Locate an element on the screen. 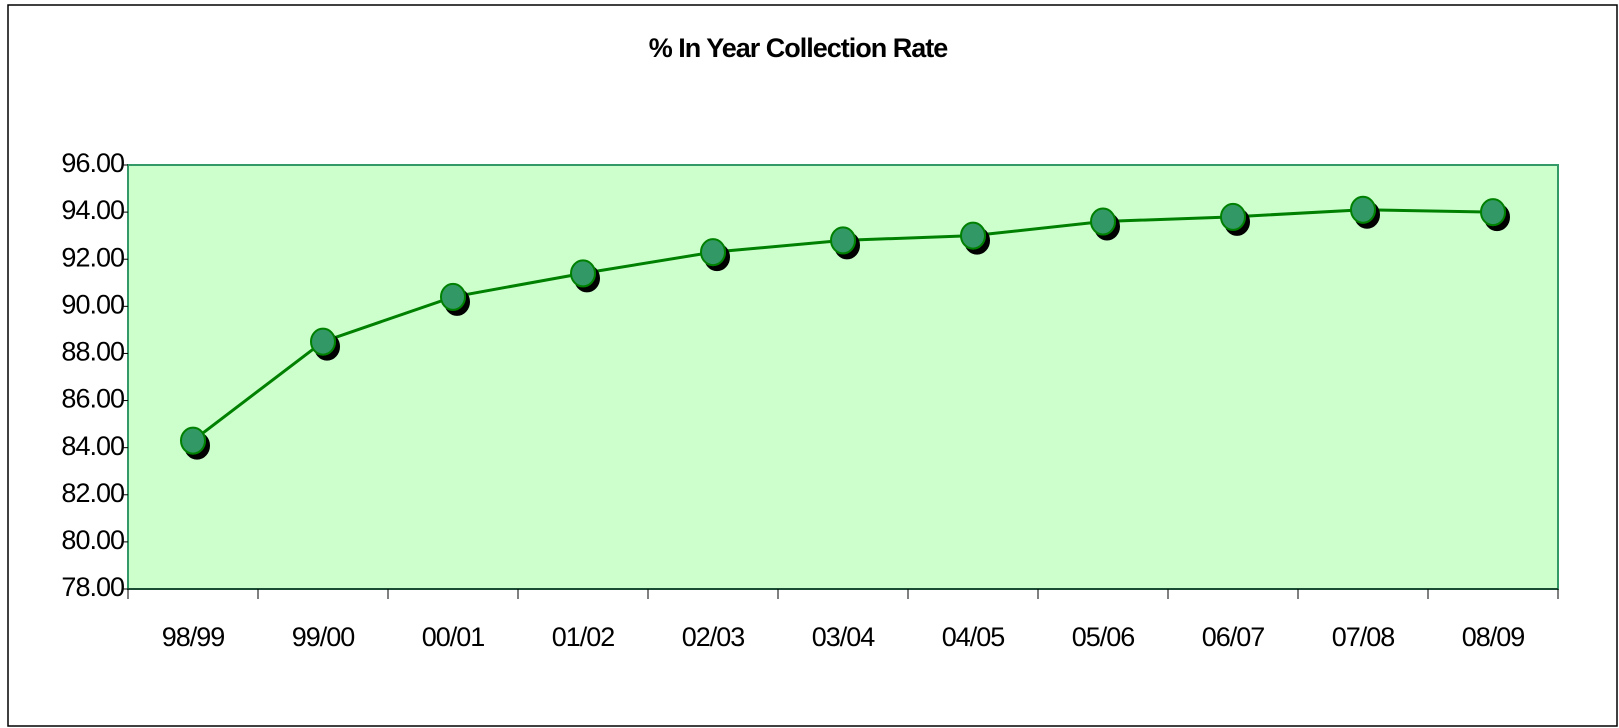 This screenshot has height=728, width=1619. y-tick-label: 94.00 is located at coordinates (92, 210).